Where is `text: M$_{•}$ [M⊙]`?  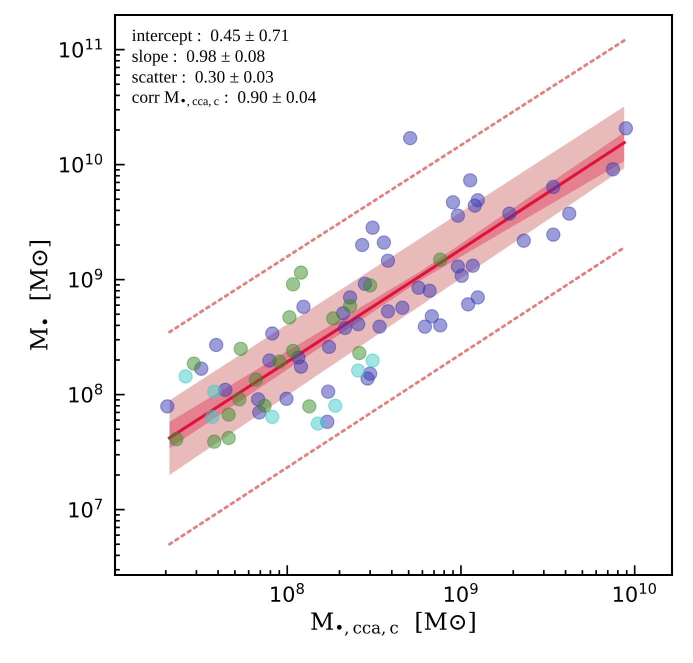
text: M$_{•}$ [M⊙] is located at coordinates (39, 295).